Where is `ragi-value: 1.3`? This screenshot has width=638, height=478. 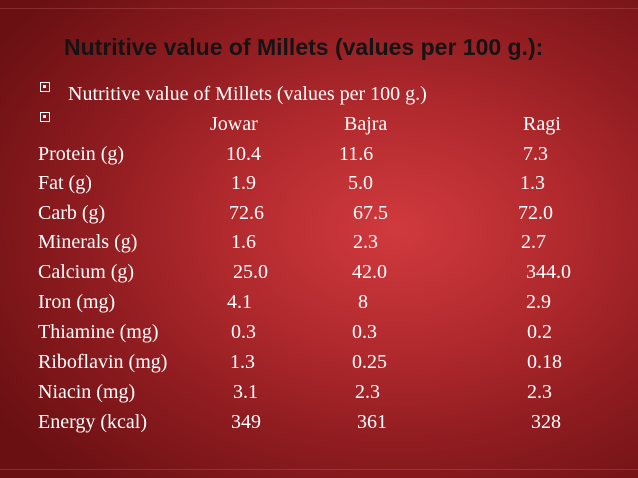
ragi-value: 1.3 is located at coordinates (532, 183).